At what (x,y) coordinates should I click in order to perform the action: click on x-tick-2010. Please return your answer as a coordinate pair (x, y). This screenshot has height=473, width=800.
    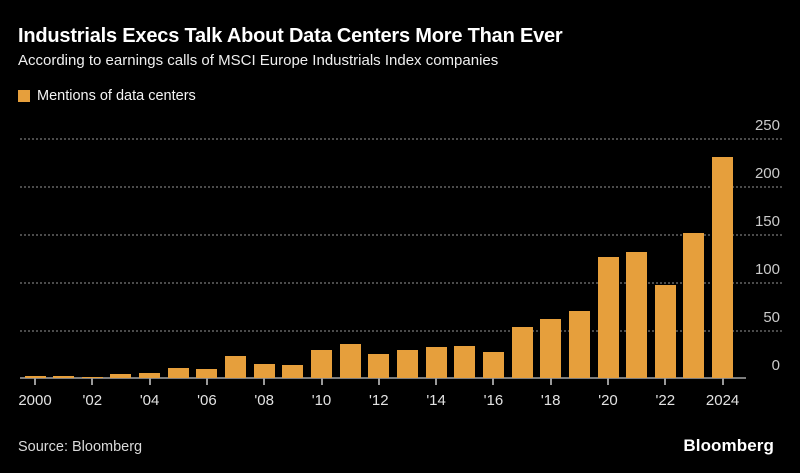
    Looking at the image, I should click on (321, 381).